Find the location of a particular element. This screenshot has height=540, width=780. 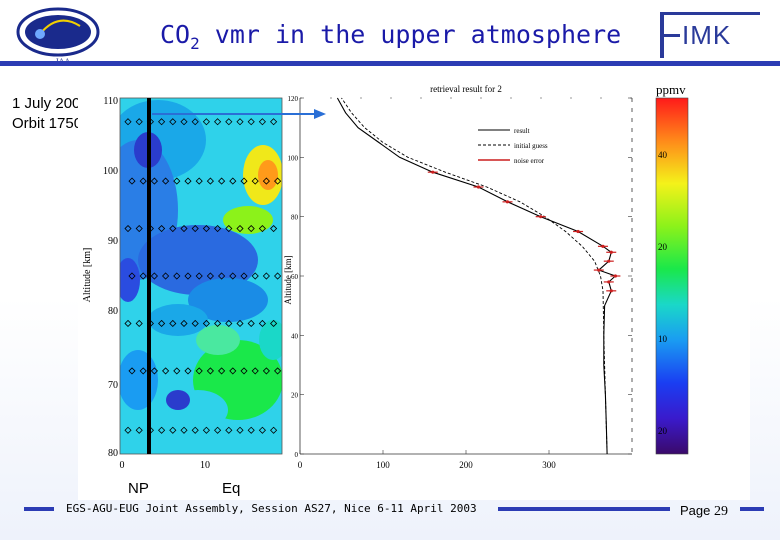

heatmap-marker-grid is located at coordinates (203, 276).